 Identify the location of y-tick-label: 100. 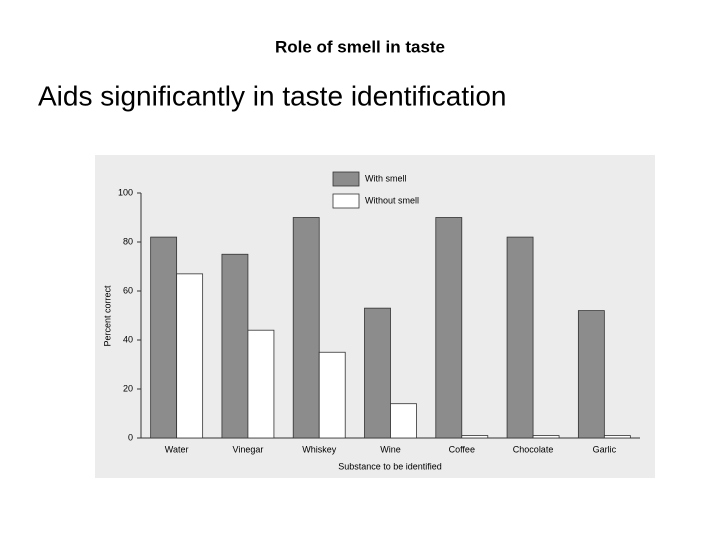
(125, 192).